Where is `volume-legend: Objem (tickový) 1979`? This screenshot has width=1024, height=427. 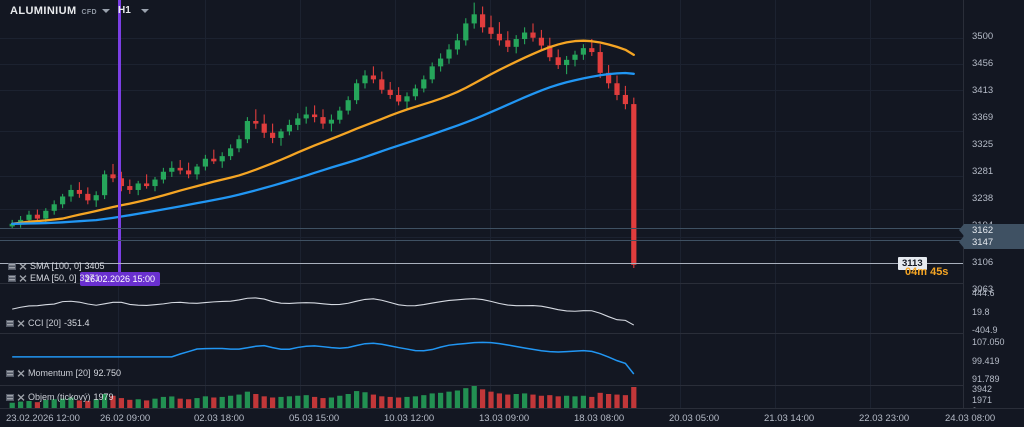 volume-legend: Objem (tickový) 1979 is located at coordinates (60, 397).